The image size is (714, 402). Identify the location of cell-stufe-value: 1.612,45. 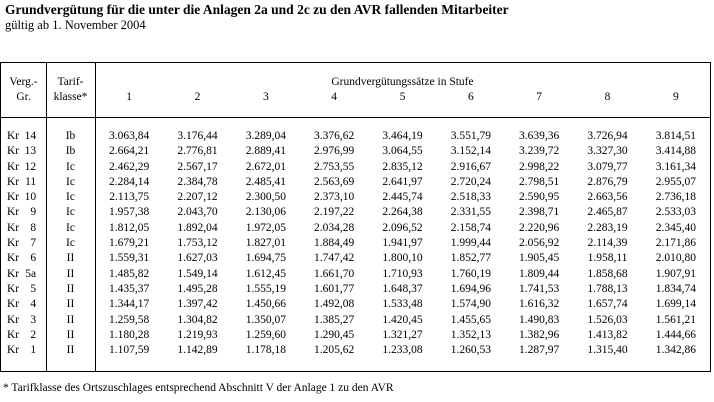
(265, 273).